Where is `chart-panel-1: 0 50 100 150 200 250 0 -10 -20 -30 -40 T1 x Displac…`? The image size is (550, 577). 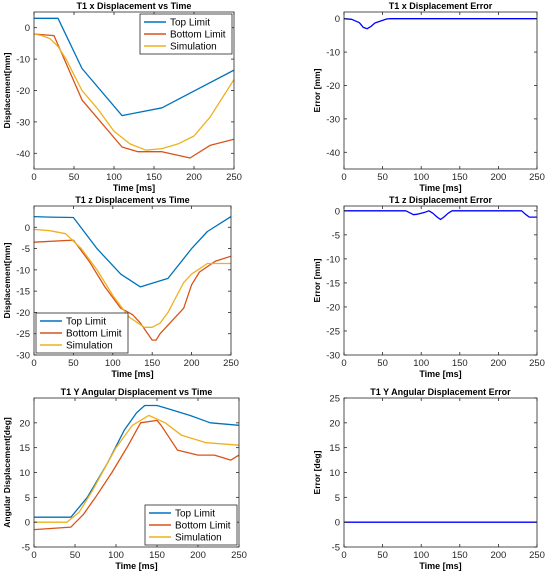
chart-panel-1: 0 50 100 150 200 250 0 -10 -20 -30 -40 T1 x Displac… is located at coordinates (122, 97).